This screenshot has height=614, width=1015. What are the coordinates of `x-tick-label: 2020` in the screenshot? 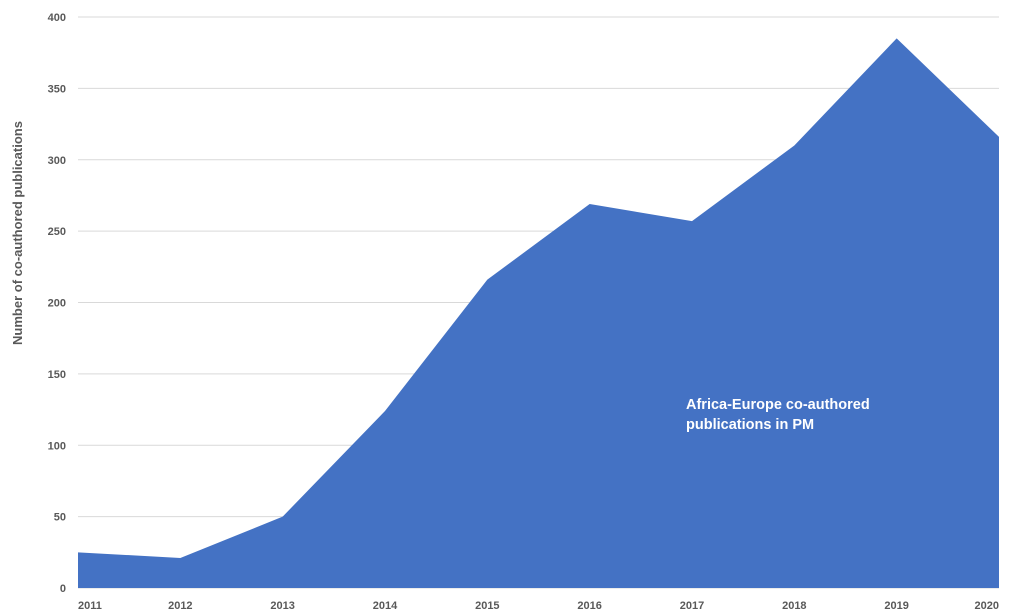 It's located at (987, 606).